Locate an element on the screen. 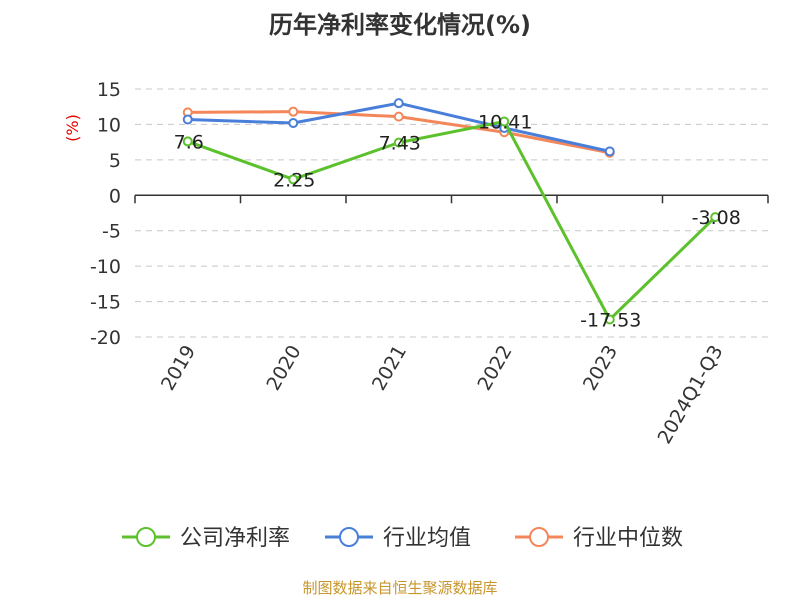 Image resolution: width=800 pixels, height=600 pixels. legend-label: 行业中位数 is located at coordinates (628, 538).